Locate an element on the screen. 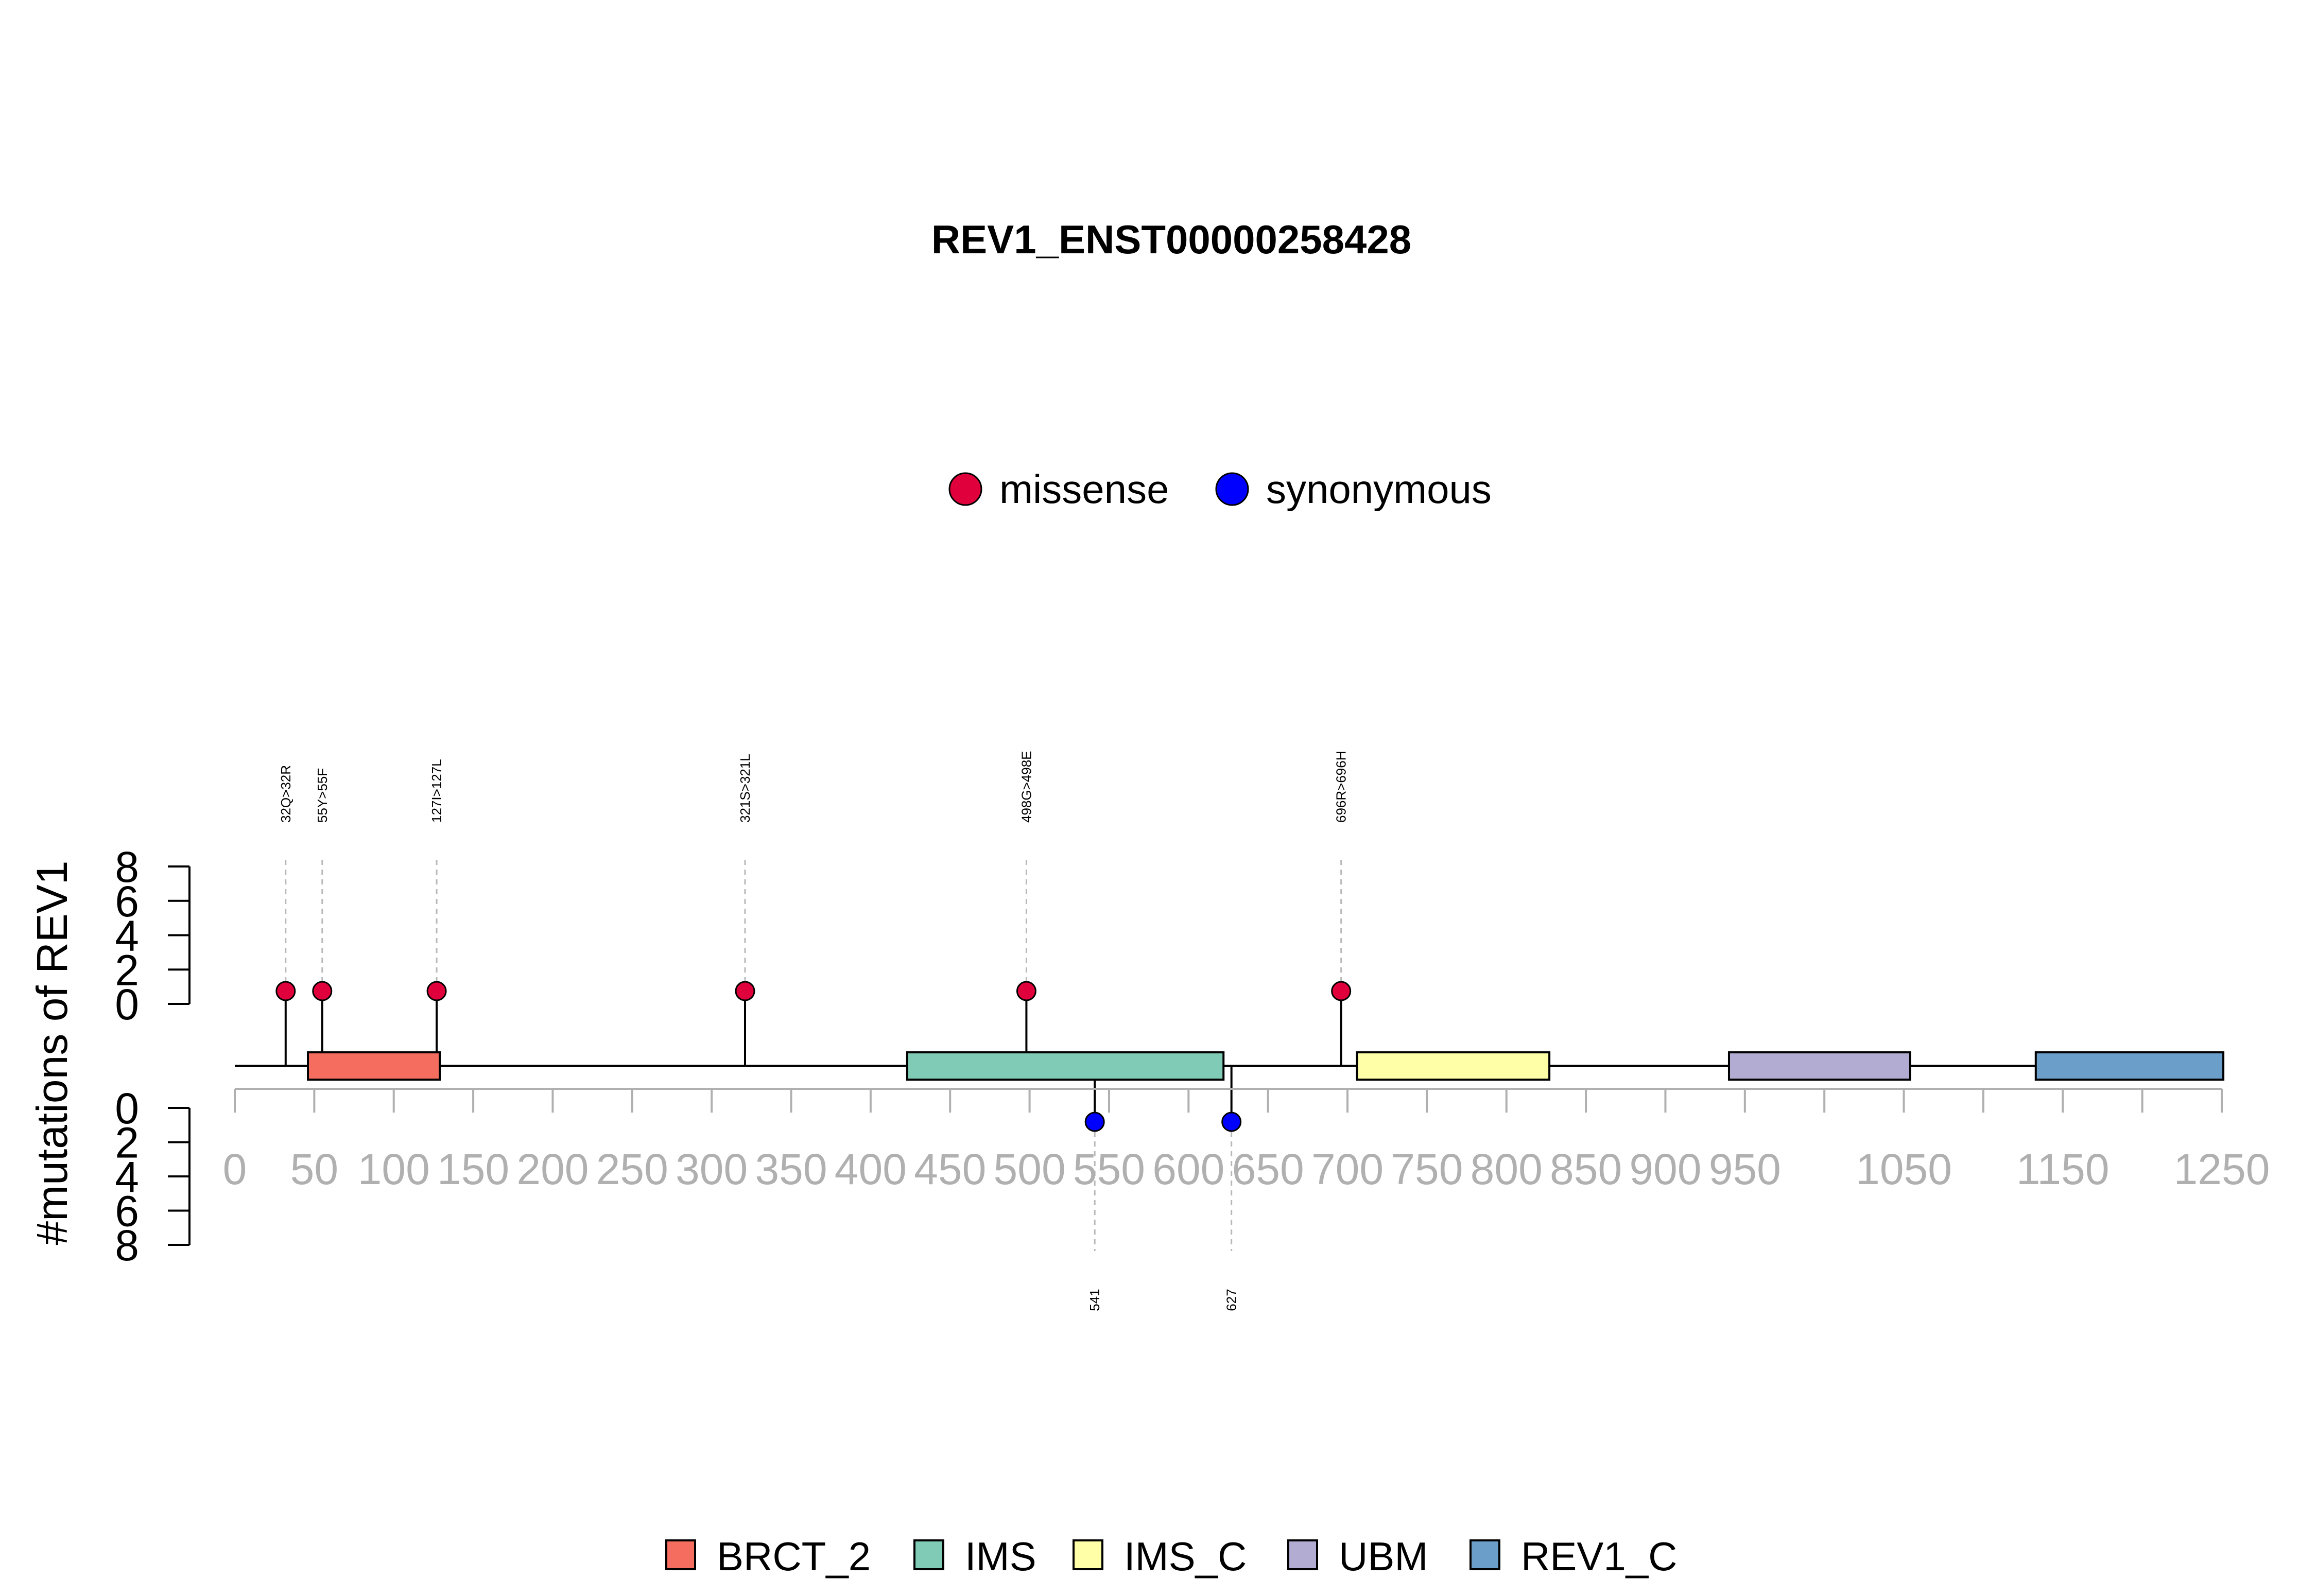  legend-missense-marker is located at coordinates (965, 489).